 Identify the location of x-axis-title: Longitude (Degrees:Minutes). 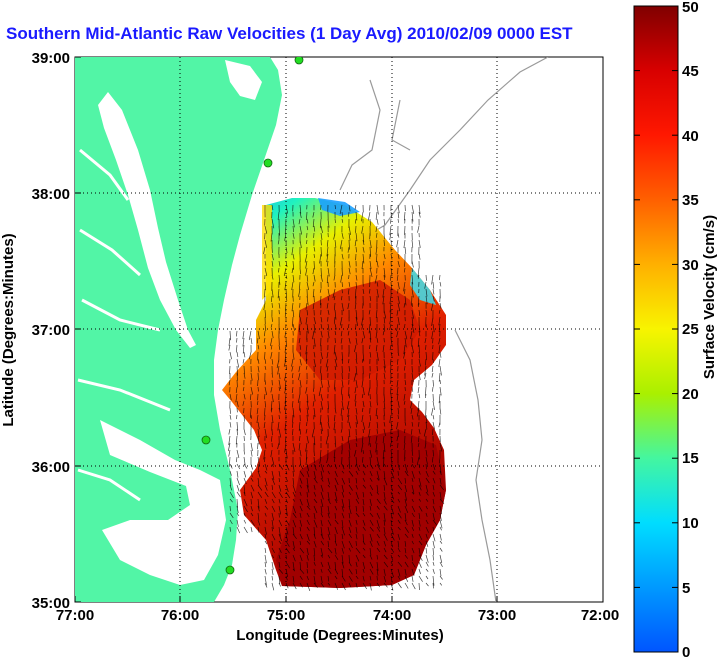
(340, 635).